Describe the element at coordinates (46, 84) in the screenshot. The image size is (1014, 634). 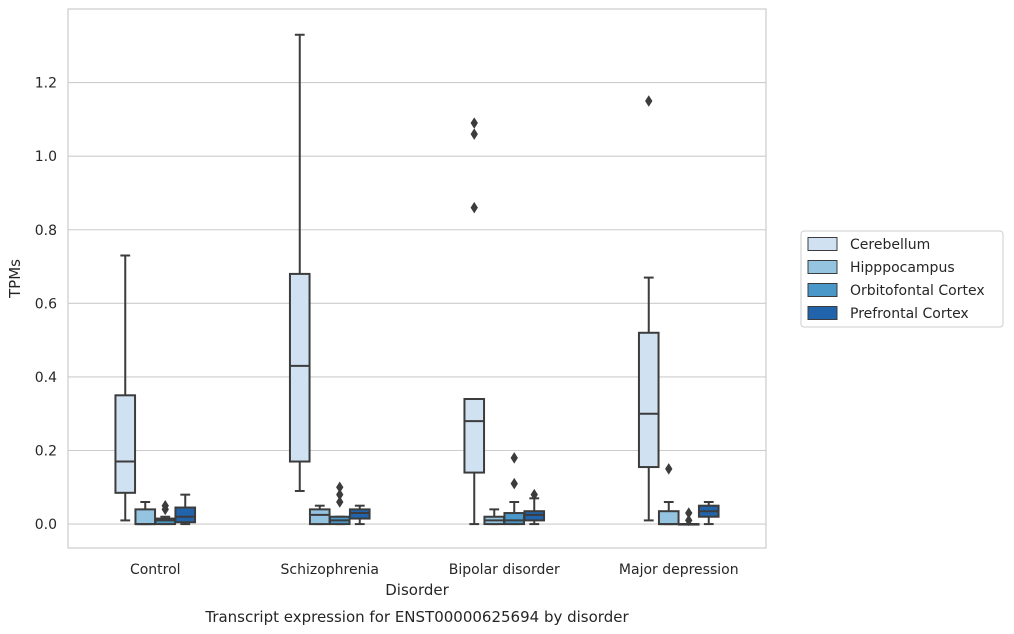
I see `y-tick-label: 1.2` at that location.